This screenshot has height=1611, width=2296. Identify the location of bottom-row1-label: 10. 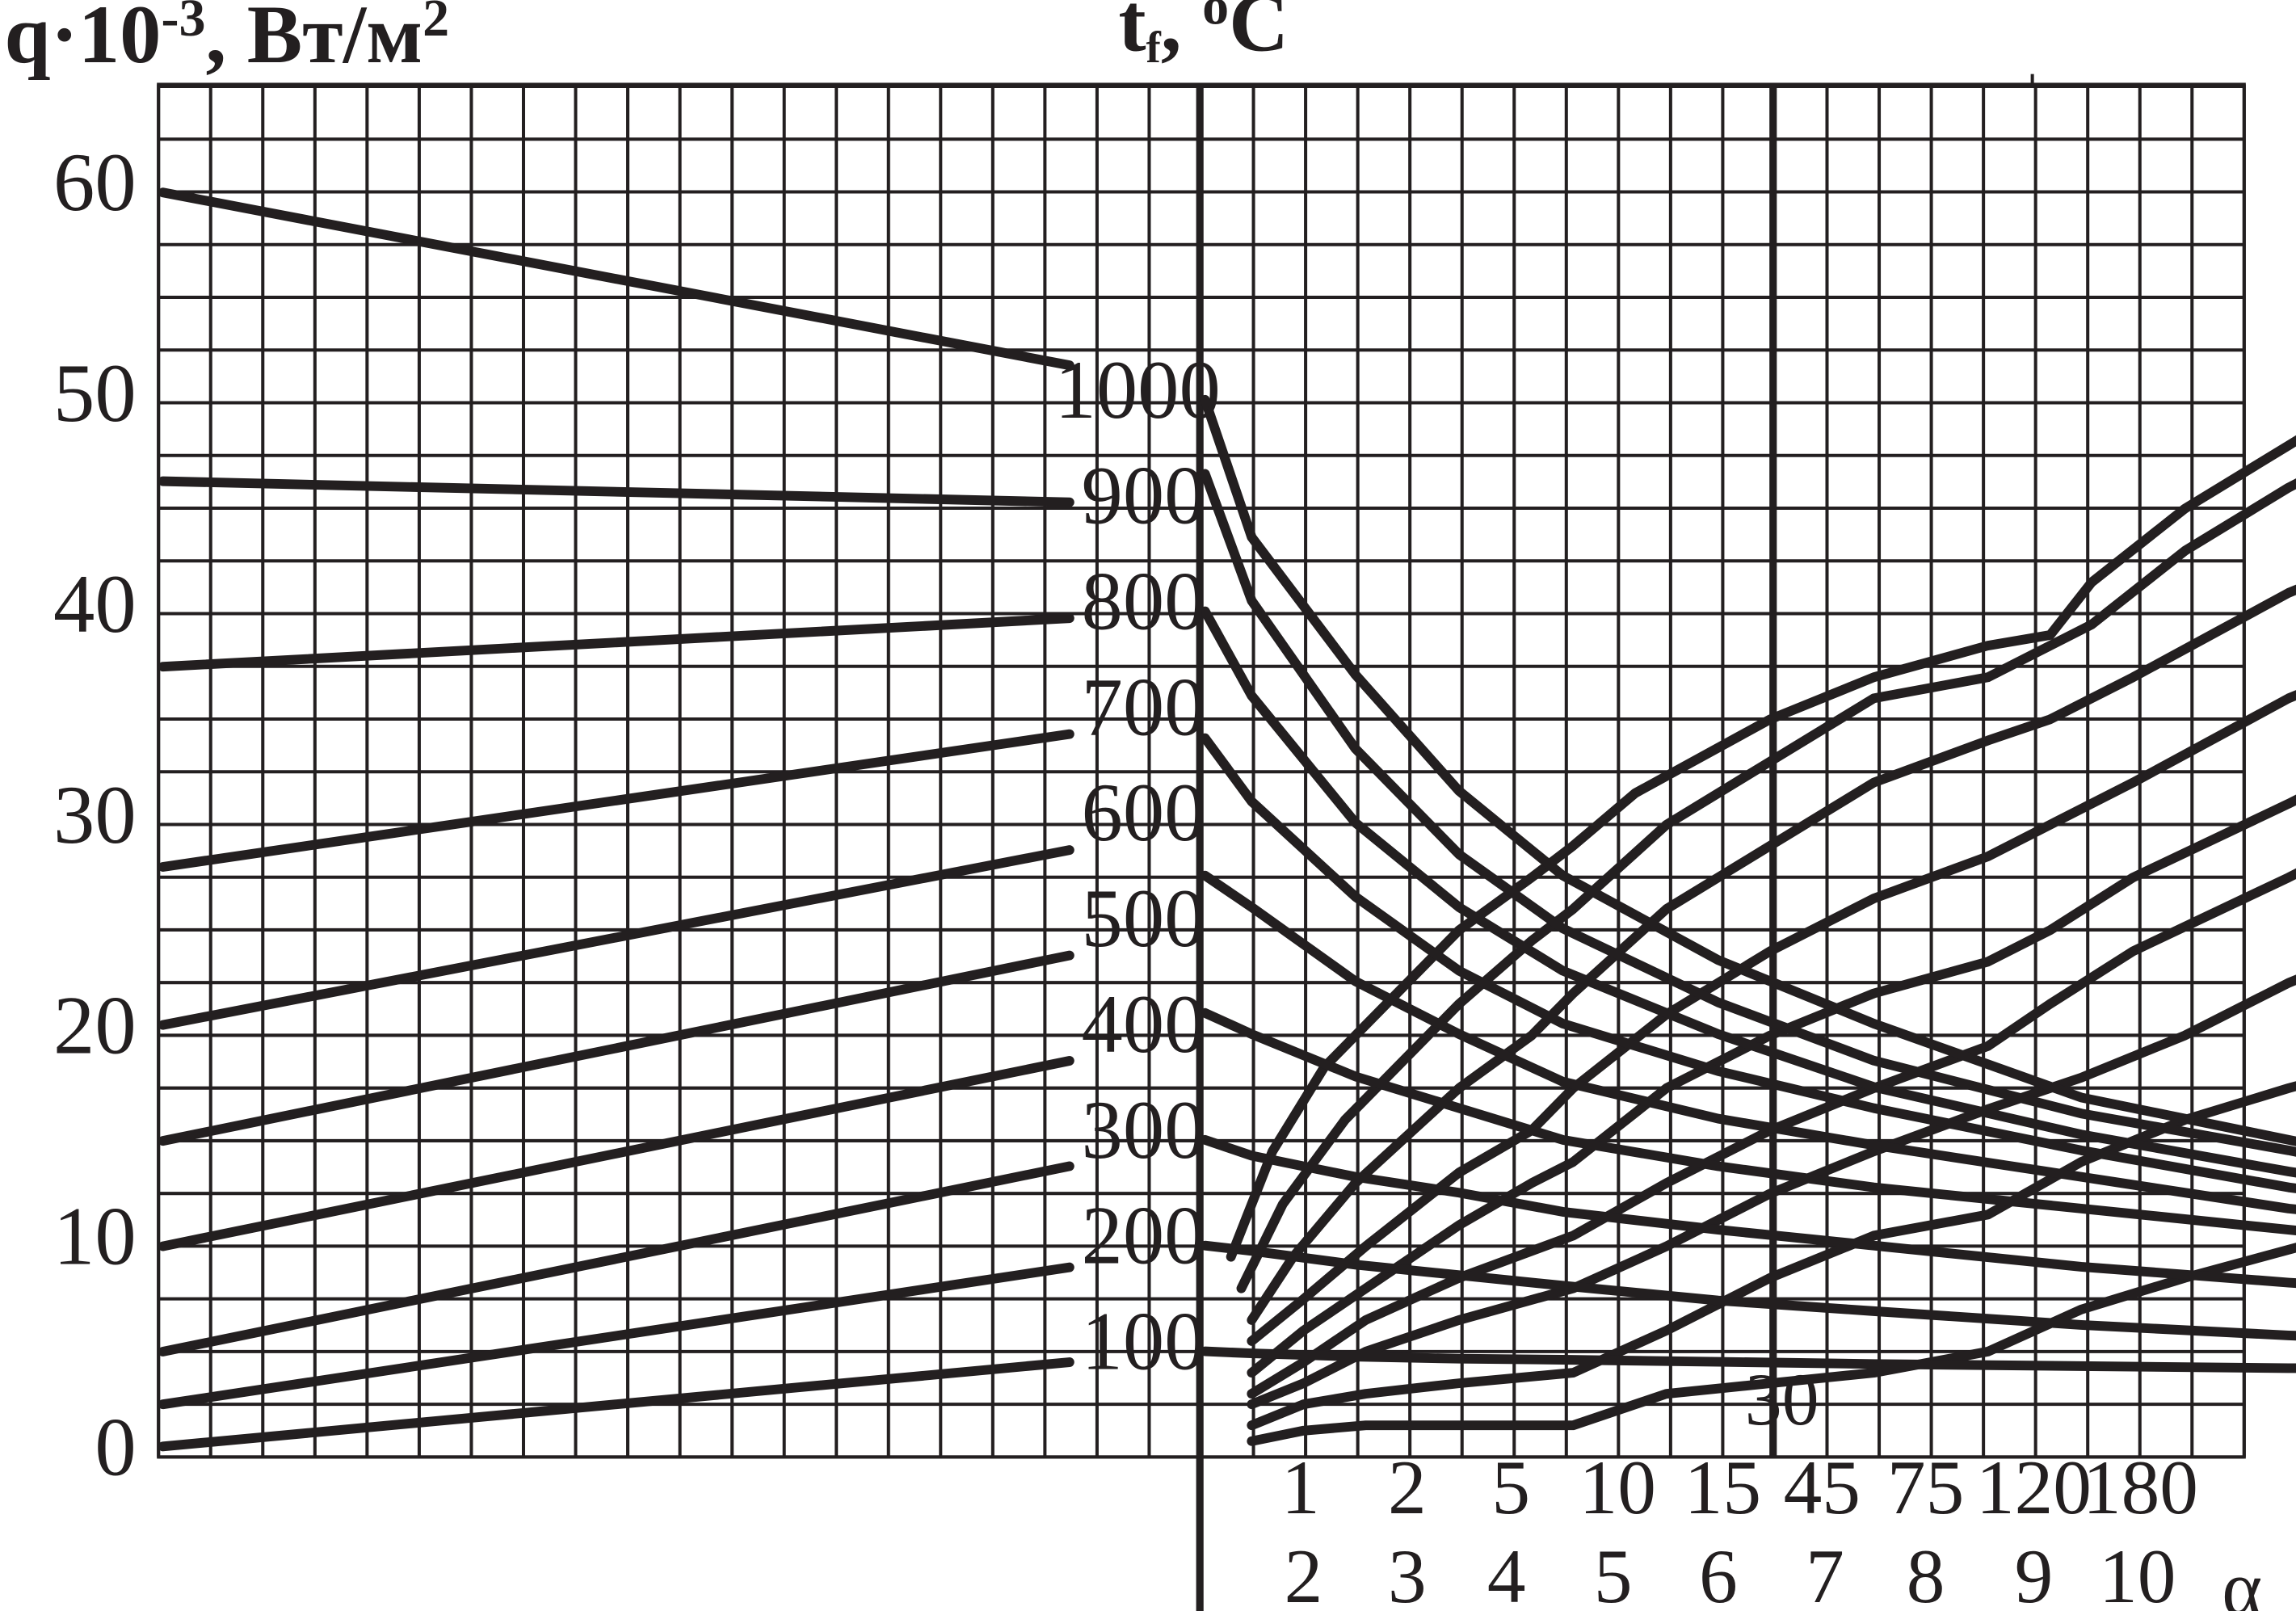
(1617, 1487).